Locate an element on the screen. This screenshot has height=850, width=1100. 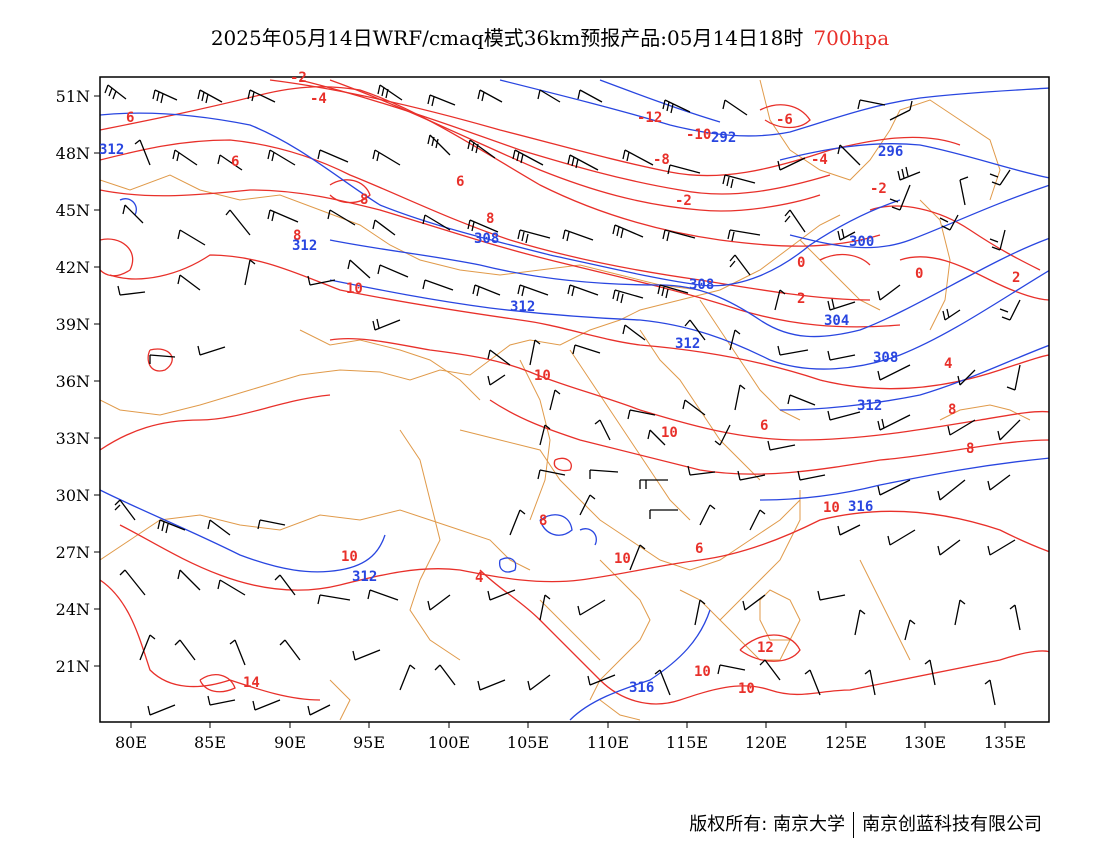
temperature-label: -8 is located at coordinates (661, 160).